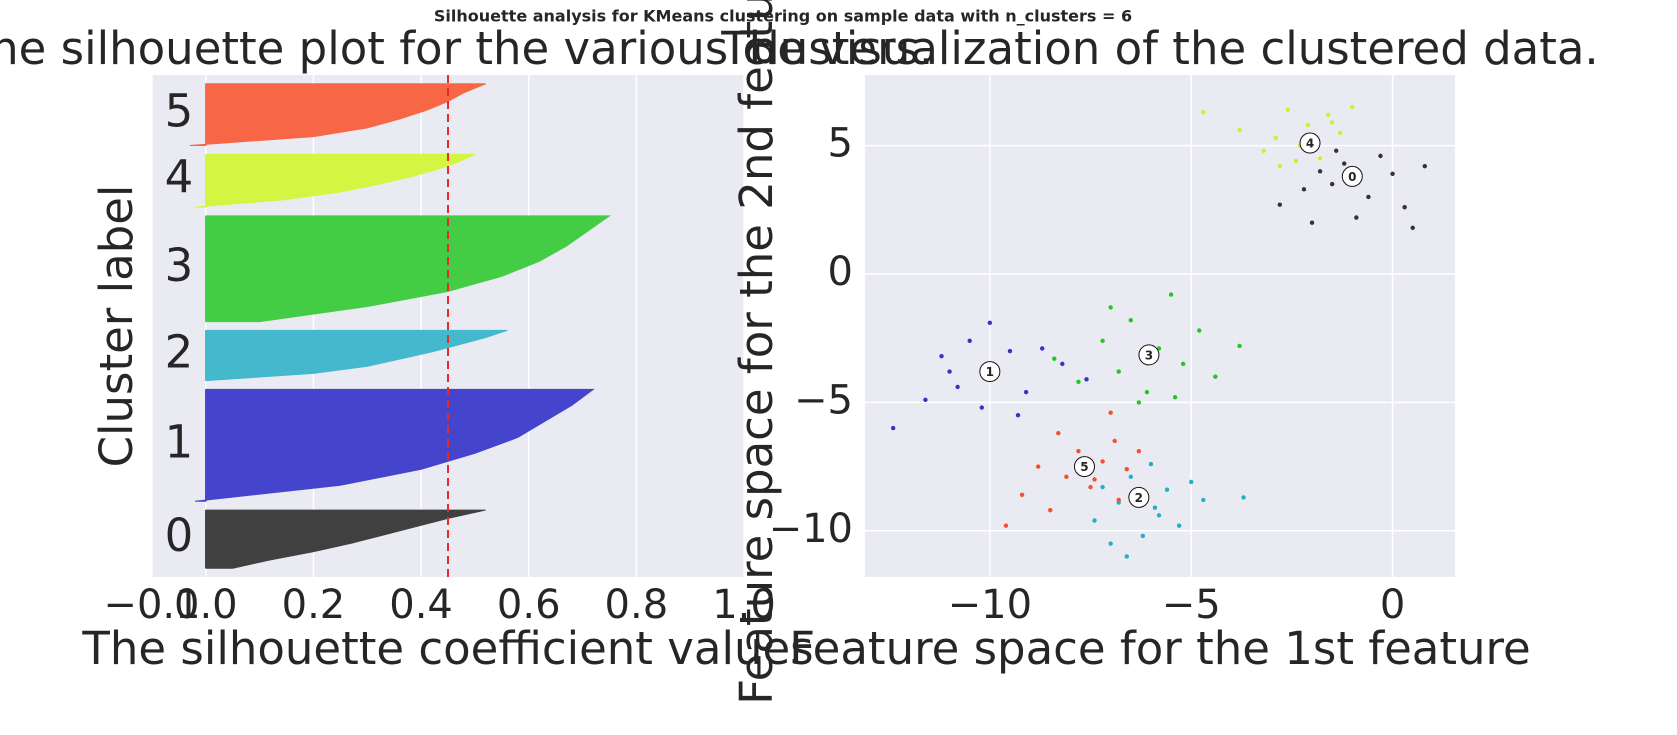 This screenshot has width=1677, height=735. Describe the element at coordinates (990, 605) in the screenshot. I see `x-tick-label: −10` at that location.